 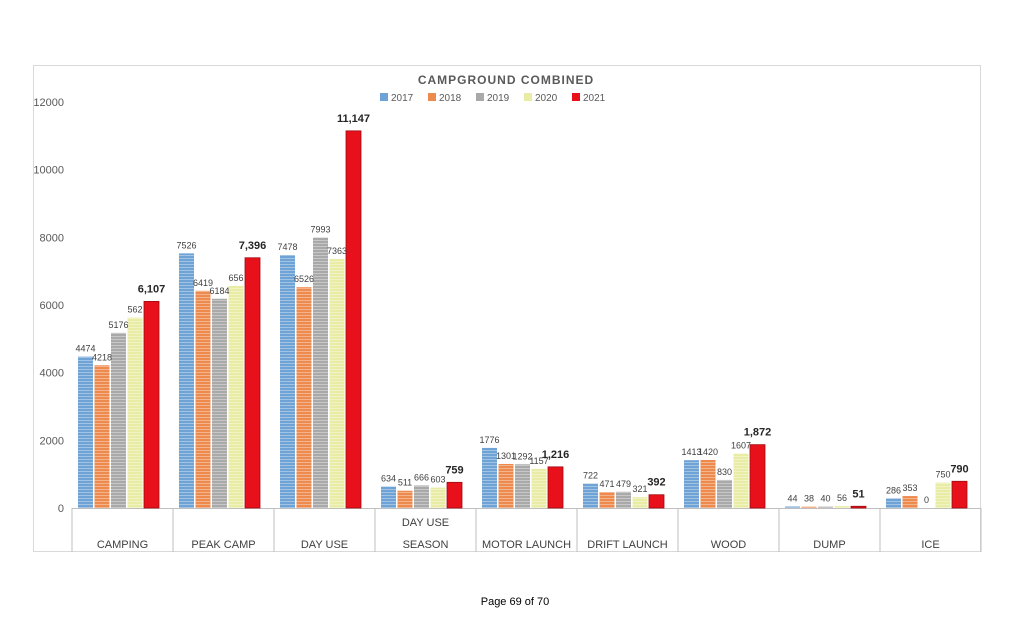 What do you see at coordinates (287, 247) in the screenshot?
I see `data-label: 7478` at bounding box center [287, 247].